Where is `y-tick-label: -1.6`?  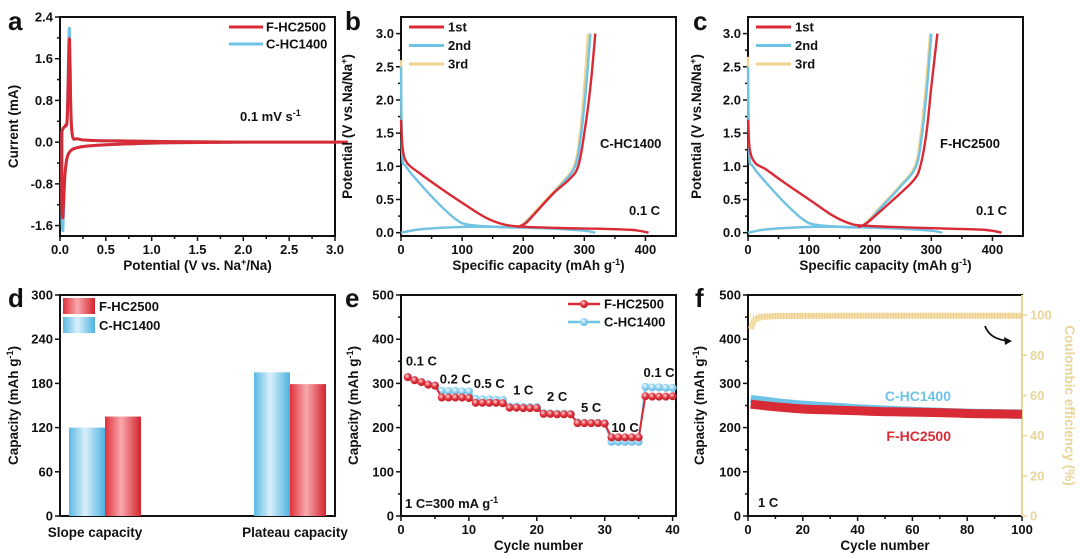
y-tick-label: -1.6 is located at coordinates (42, 225).